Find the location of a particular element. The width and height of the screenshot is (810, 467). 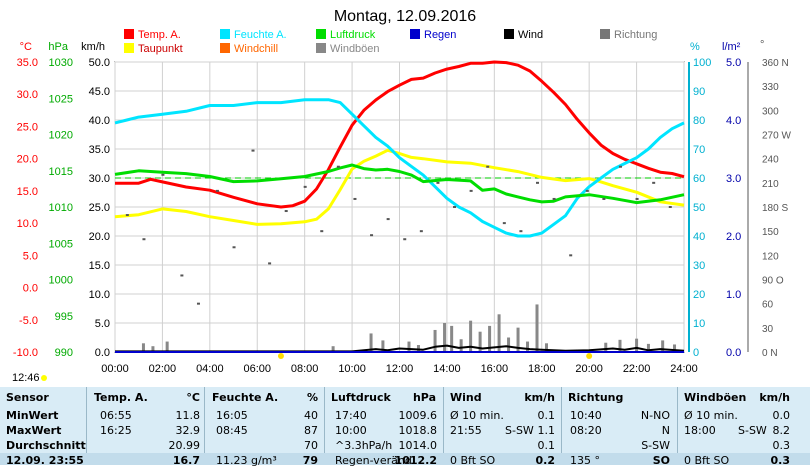

cell-dir-time: 135 ° is located at coordinates (585, 460).